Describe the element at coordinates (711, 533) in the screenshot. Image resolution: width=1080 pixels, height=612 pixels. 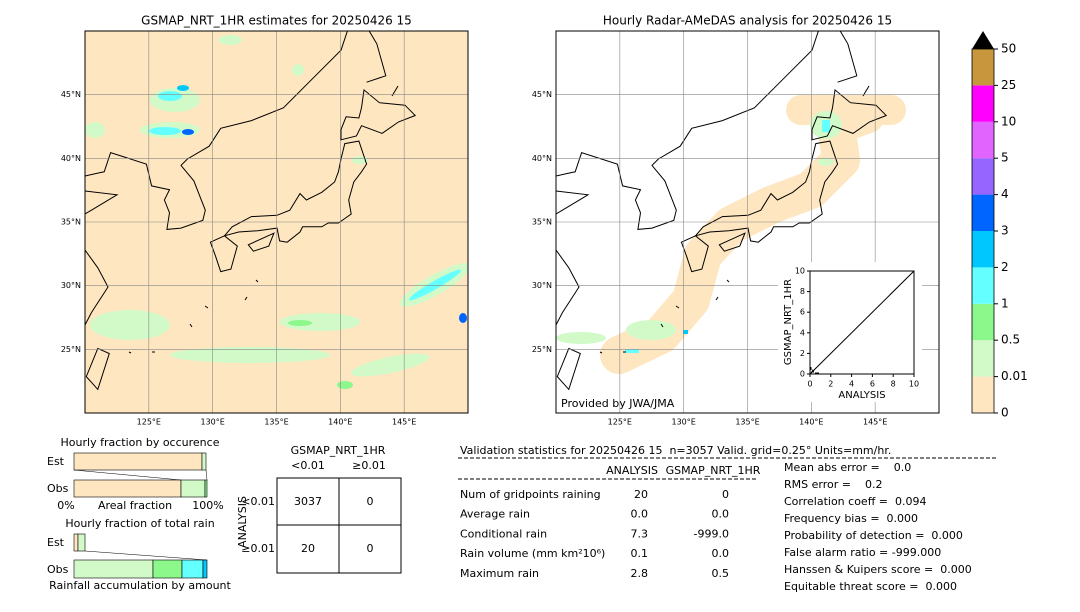
I see `cell: -999.0` at that location.